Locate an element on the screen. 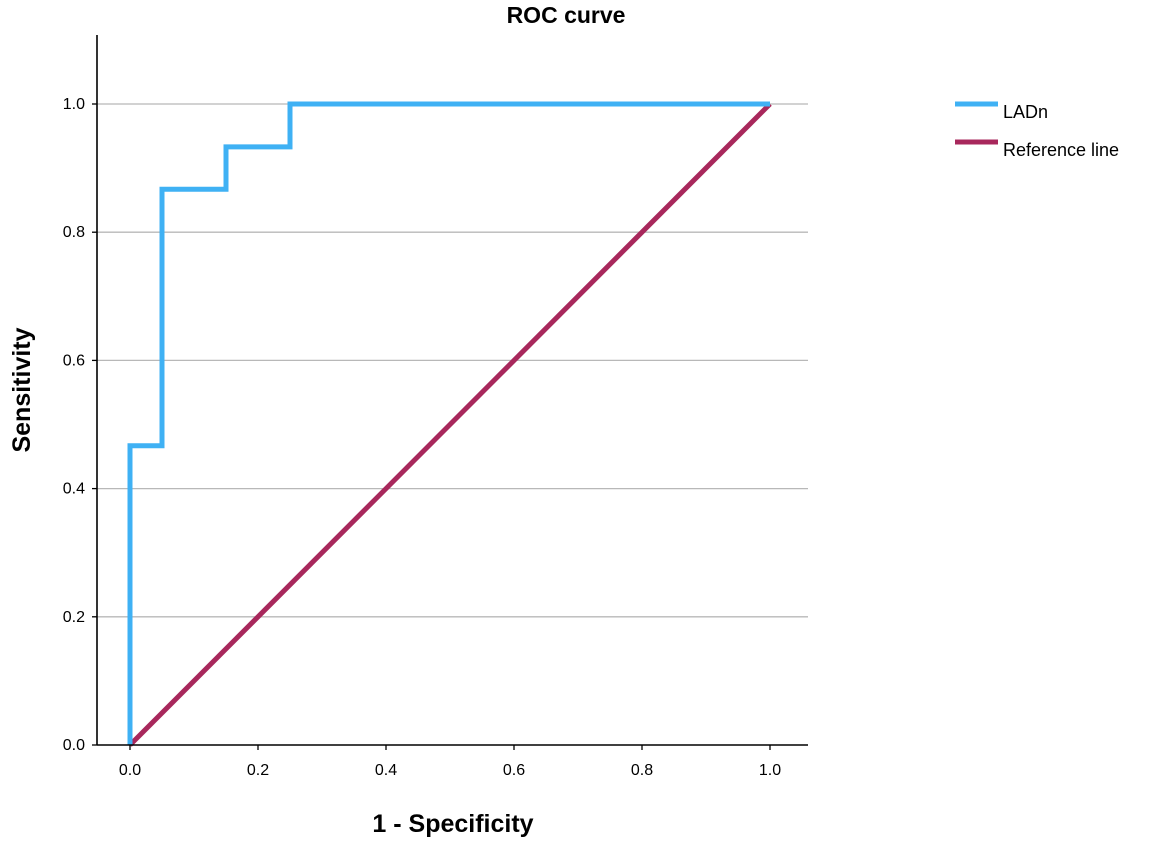 This screenshot has height=844, width=1153. legend-label: Reference line is located at coordinates (1061, 150).